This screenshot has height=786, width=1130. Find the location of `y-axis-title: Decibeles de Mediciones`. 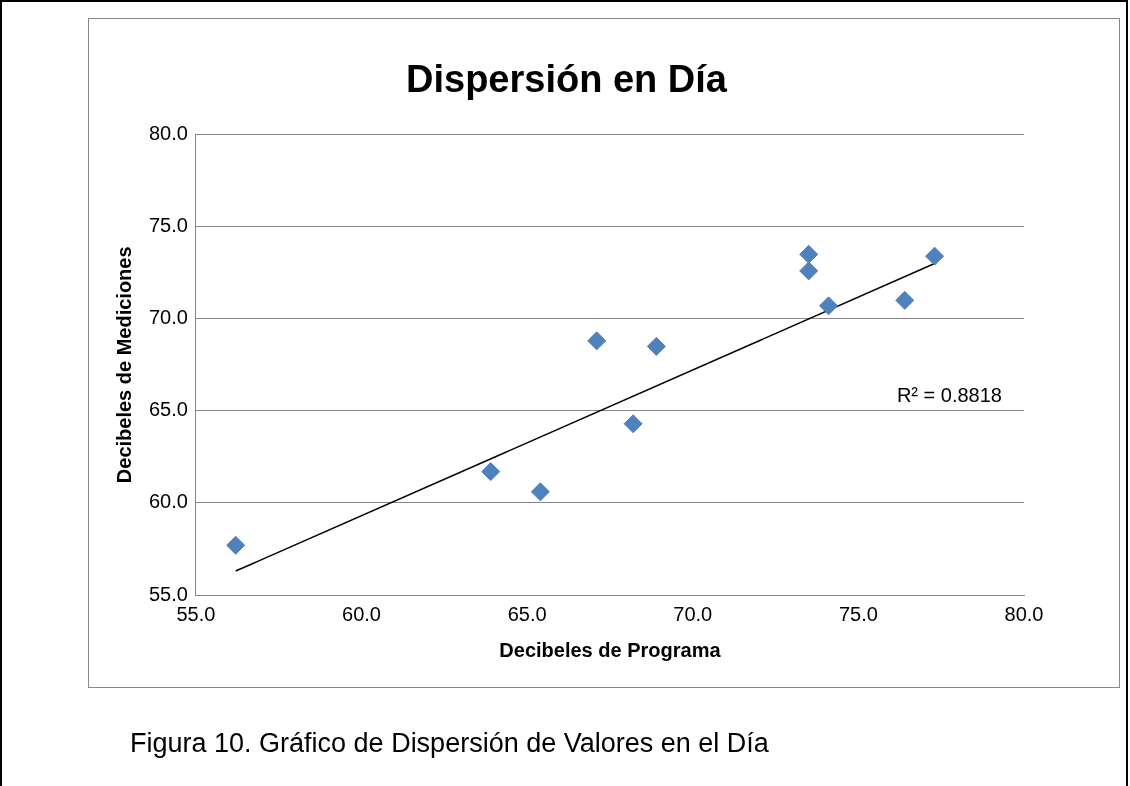

y-axis-title: Decibeles de Mediciones is located at coordinates (123, 365).